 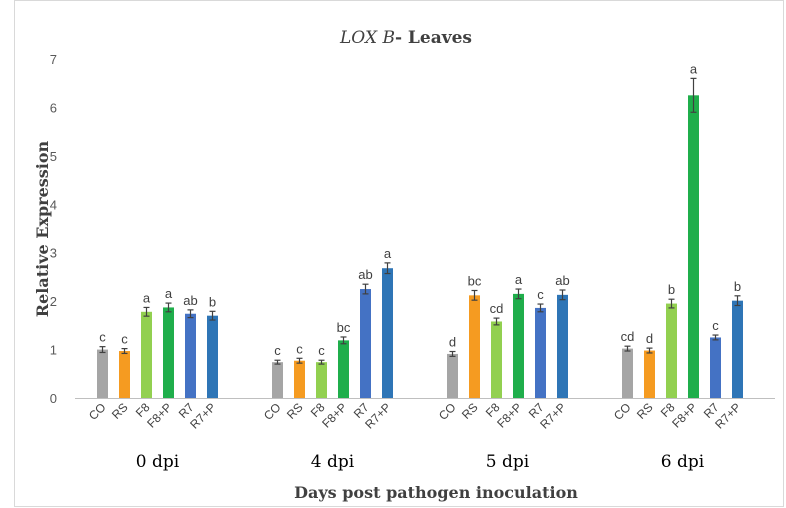 I want to click on group-label: 6 dpi, so click(x=683, y=462).